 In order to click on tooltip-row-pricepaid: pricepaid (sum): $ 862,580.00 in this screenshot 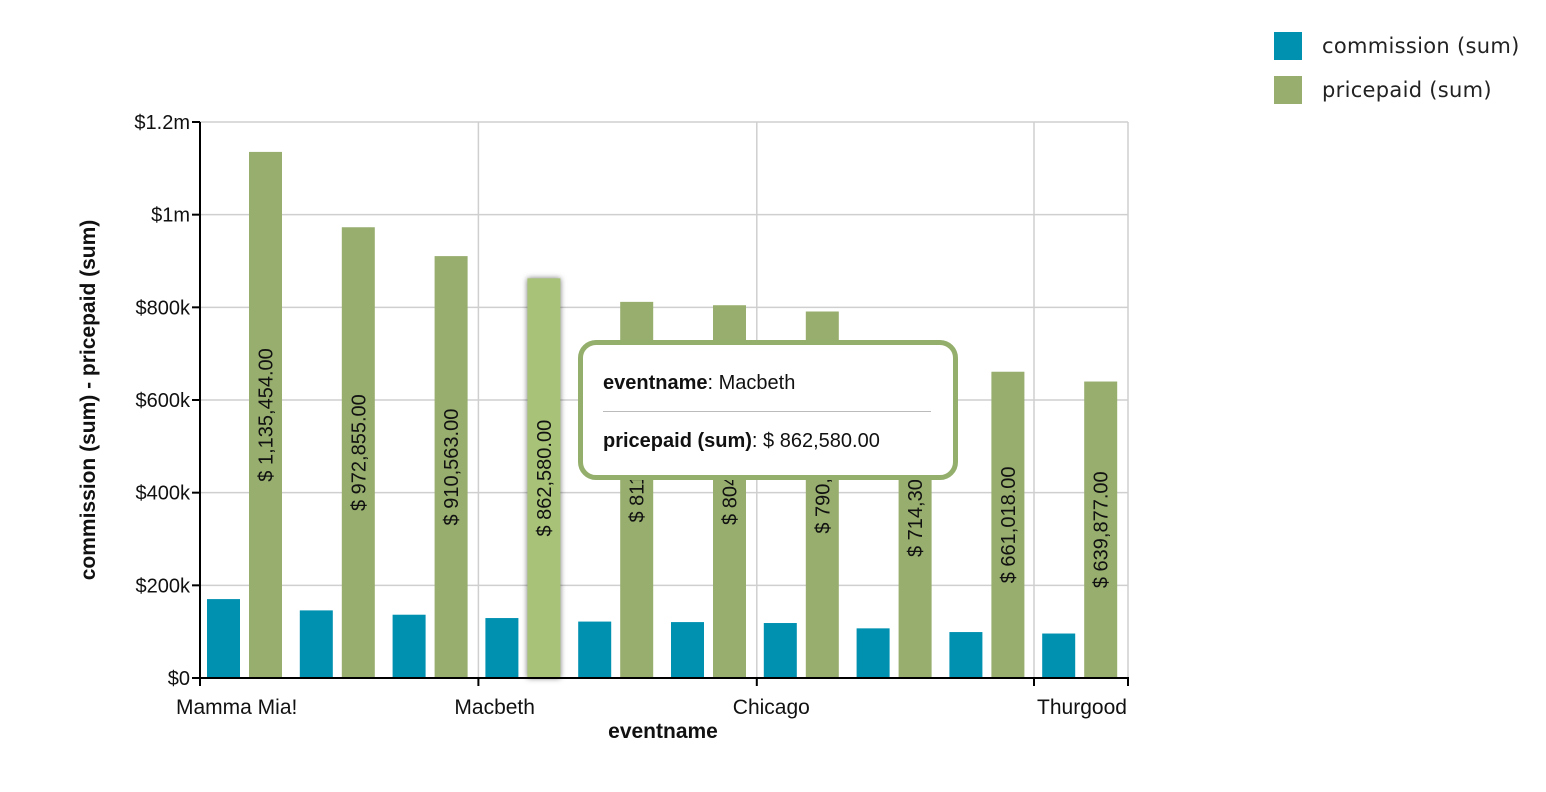, I will do `click(741, 441)`.